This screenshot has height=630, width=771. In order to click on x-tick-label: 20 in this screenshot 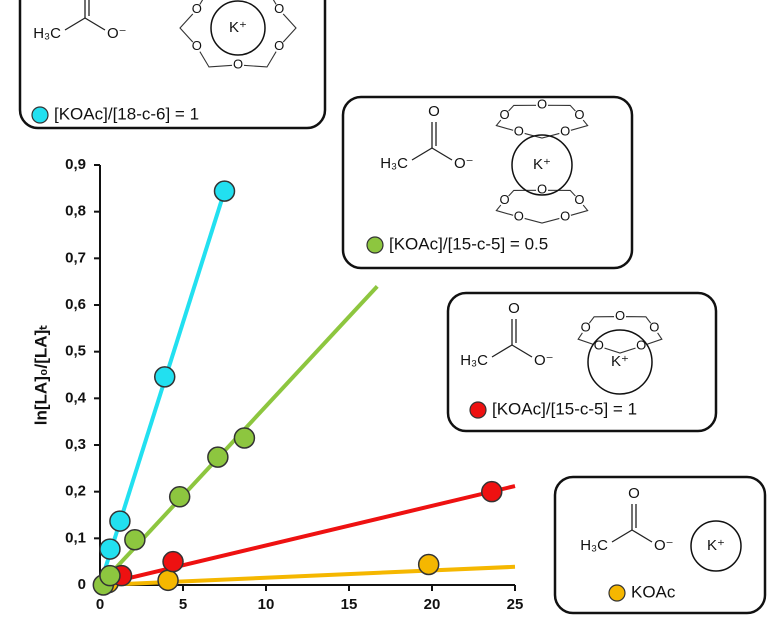, I will do `click(432, 604)`.